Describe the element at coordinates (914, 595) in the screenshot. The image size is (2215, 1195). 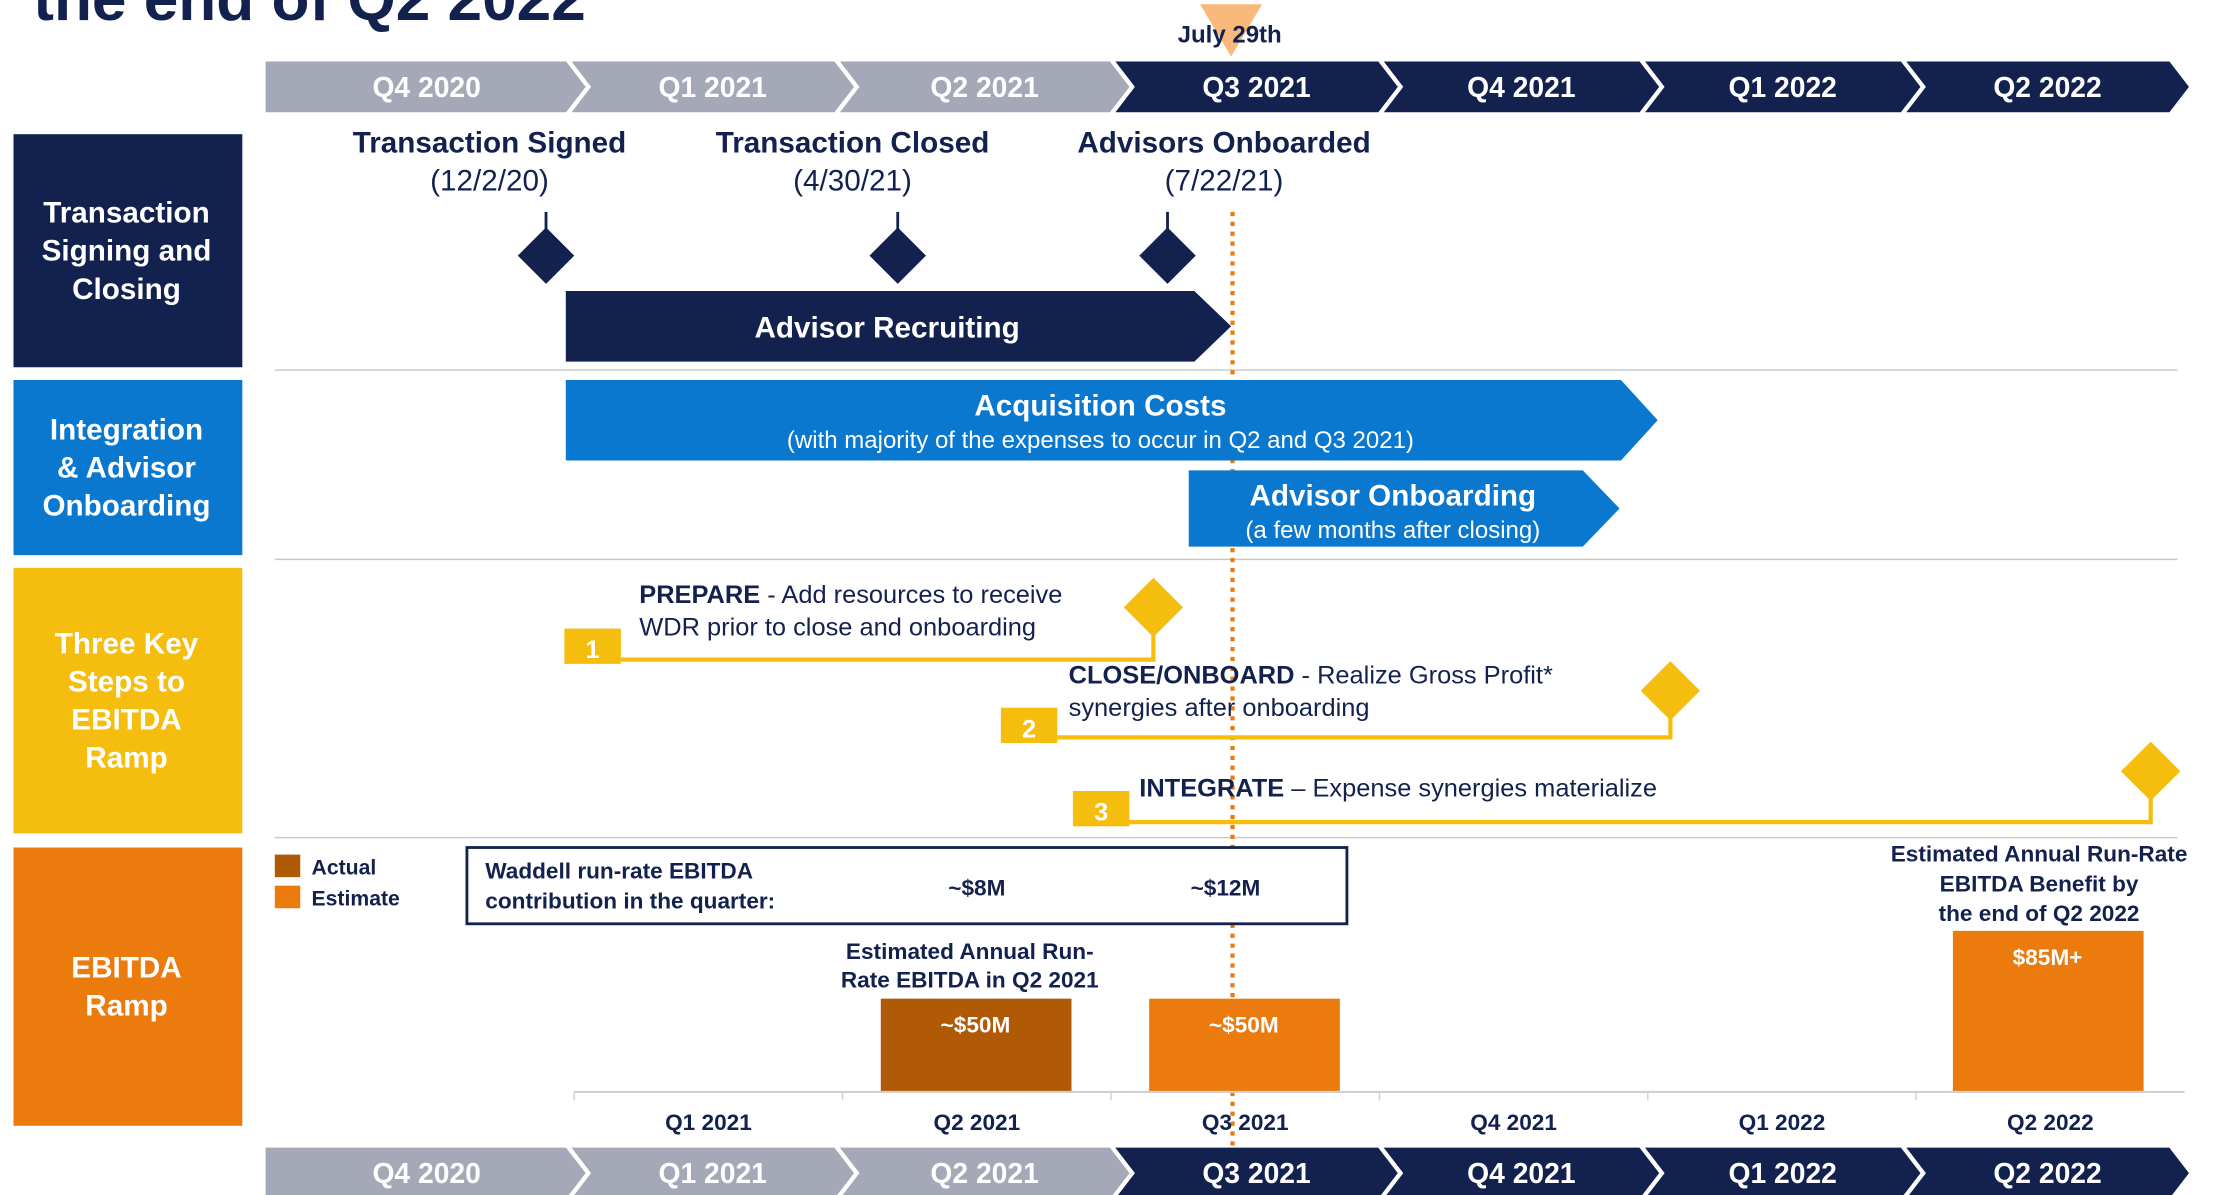
I see `step-desc: - Add resources to receive` at that location.